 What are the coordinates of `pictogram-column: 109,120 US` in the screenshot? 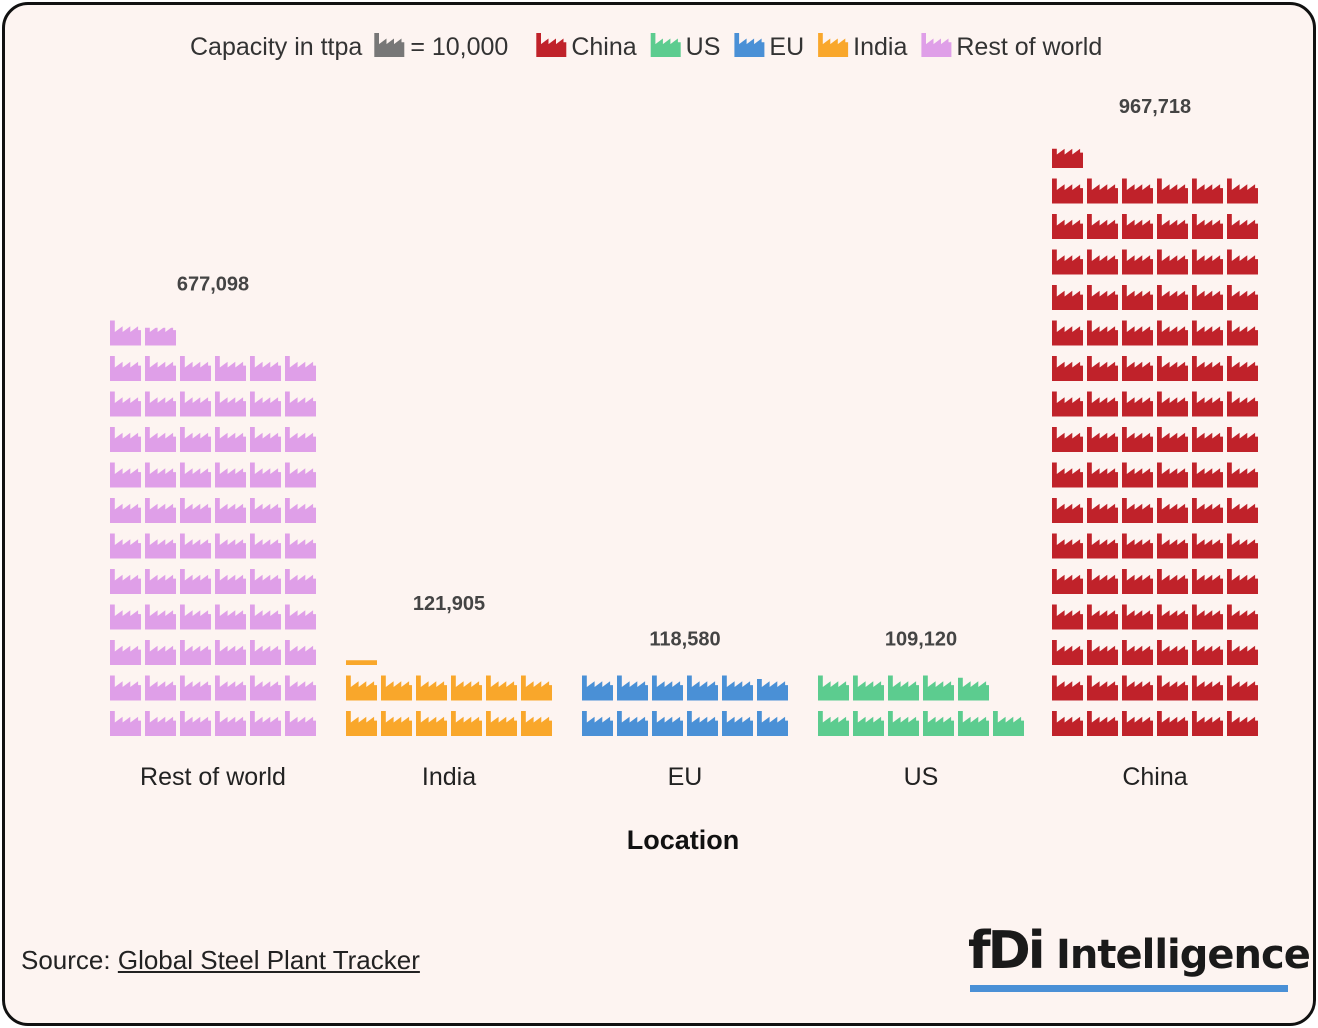 It's located at (921, 710).